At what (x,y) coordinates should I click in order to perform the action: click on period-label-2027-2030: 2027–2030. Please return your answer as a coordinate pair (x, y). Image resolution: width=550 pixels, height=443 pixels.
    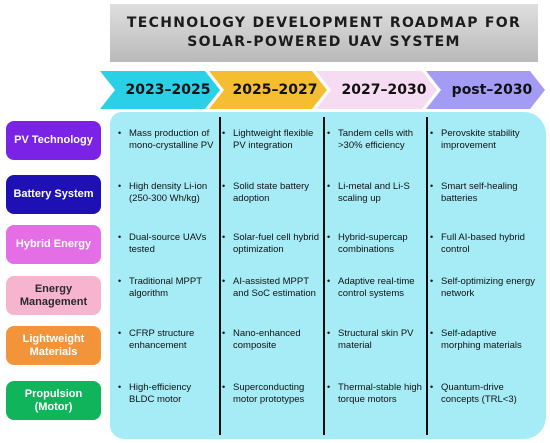
    Looking at the image, I should click on (384, 90).